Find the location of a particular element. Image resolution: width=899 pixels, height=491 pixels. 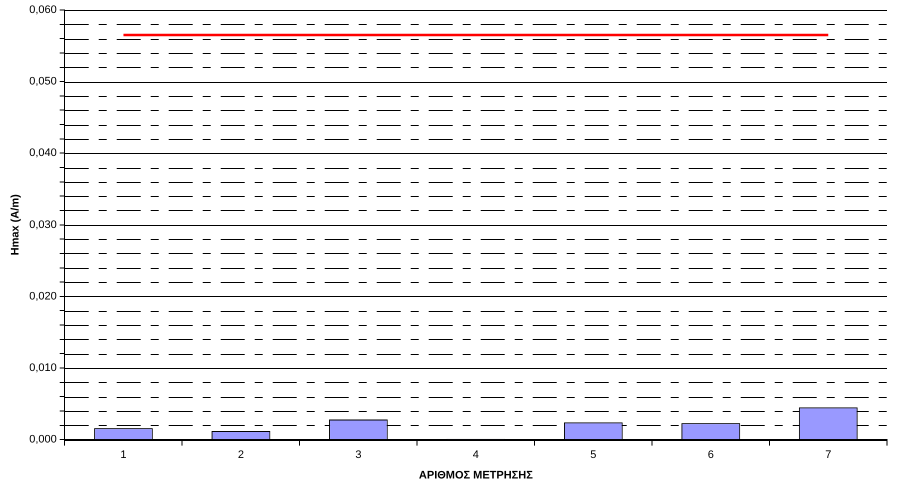

y-tick-label: 0,060 is located at coordinates (43, 10).